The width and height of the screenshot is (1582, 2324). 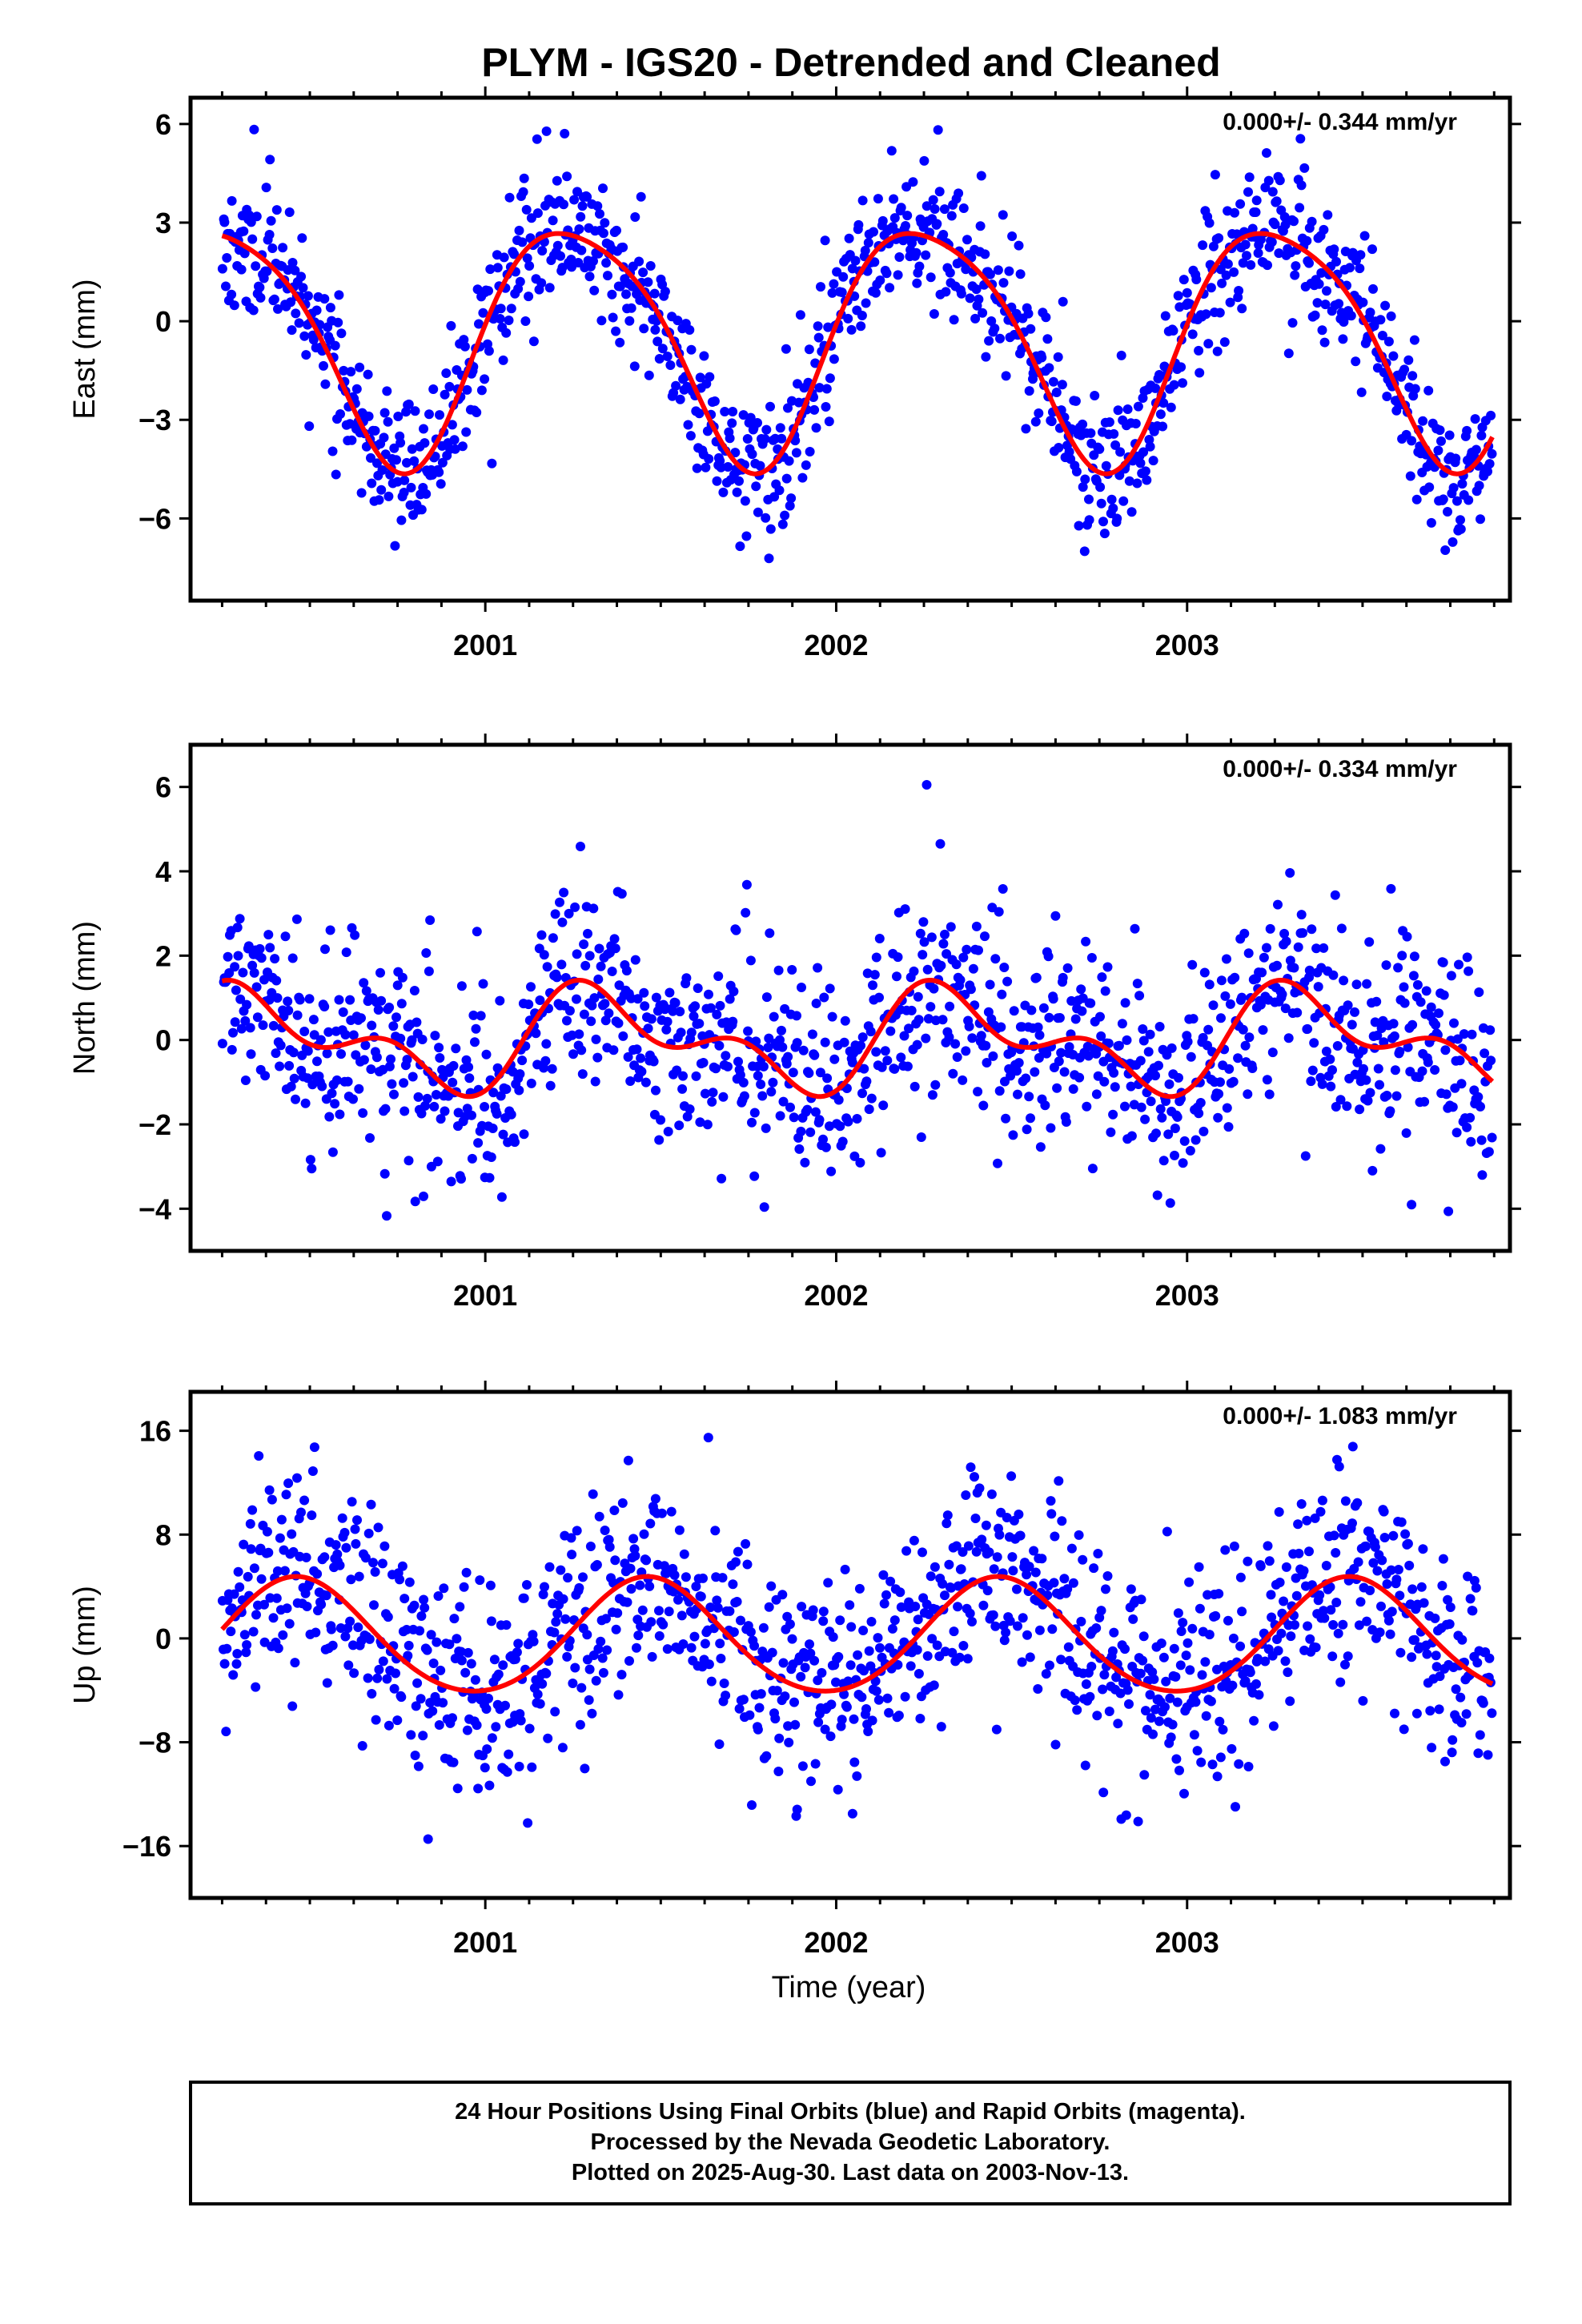 What do you see at coordinates (163, 223) in the screenshot?
I see `y-tick-label: 3` at bounding box center [163, 223].